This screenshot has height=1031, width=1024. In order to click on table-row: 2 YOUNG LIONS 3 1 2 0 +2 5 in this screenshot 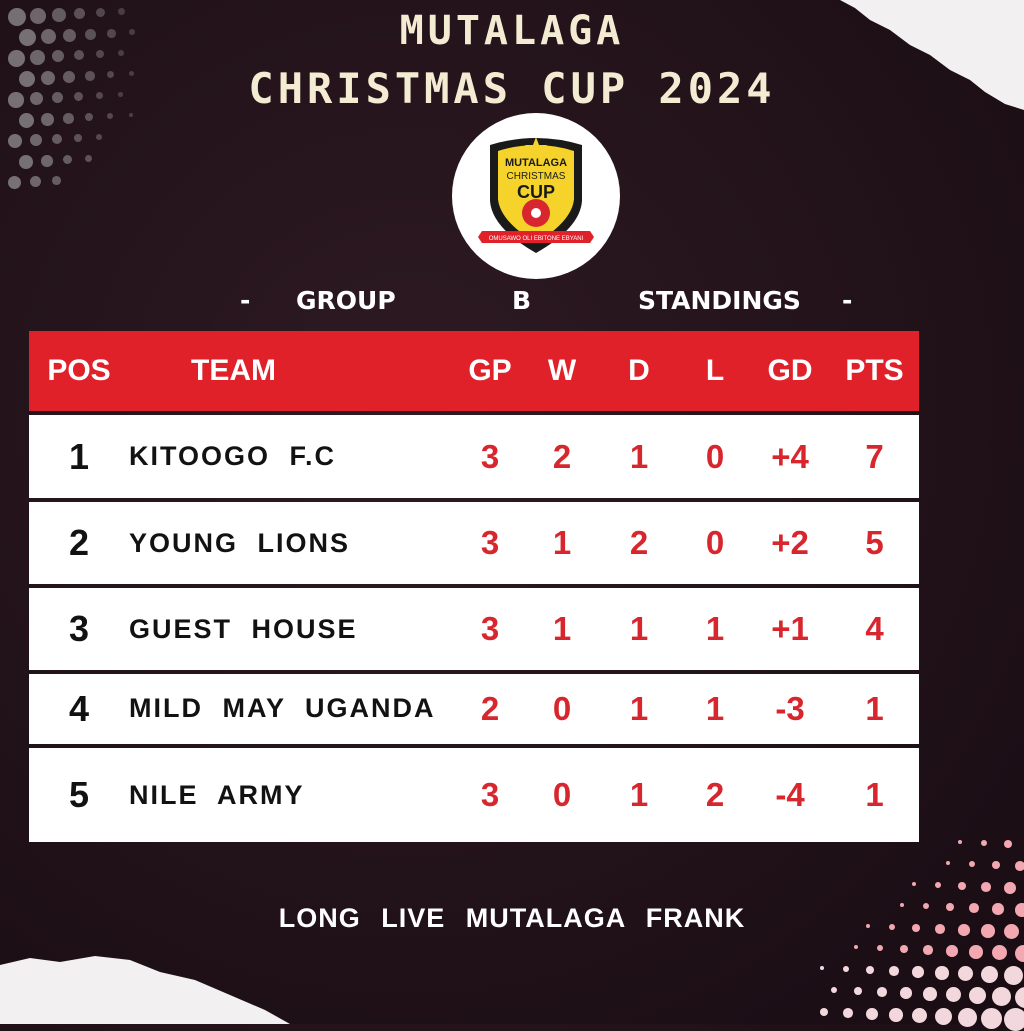, I will do `click(474, 543)`.